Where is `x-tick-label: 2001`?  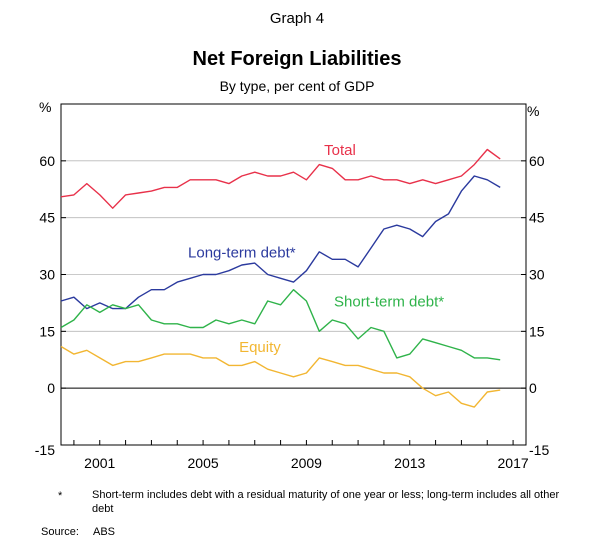 x-tick-label: 2001 is located at coordinates (99, 463).